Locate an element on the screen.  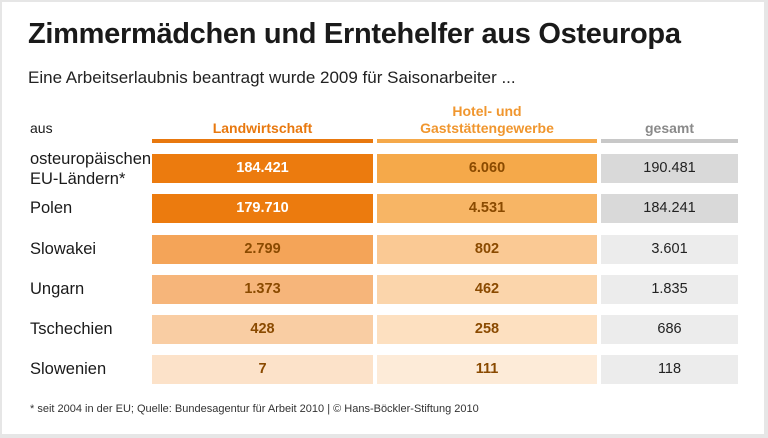
row-label: Ungarn is located at coordinates (57, 289).